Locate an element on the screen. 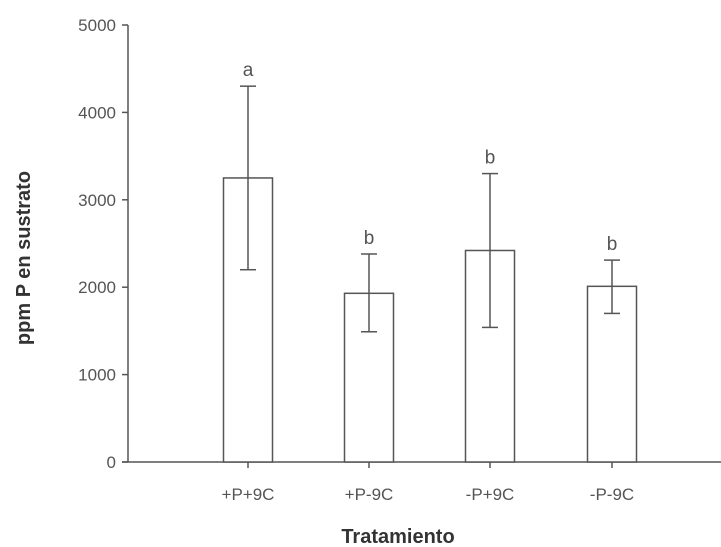 The image size is (721, 547). y-tick-label: 0 is located at coordinates (111, 462).